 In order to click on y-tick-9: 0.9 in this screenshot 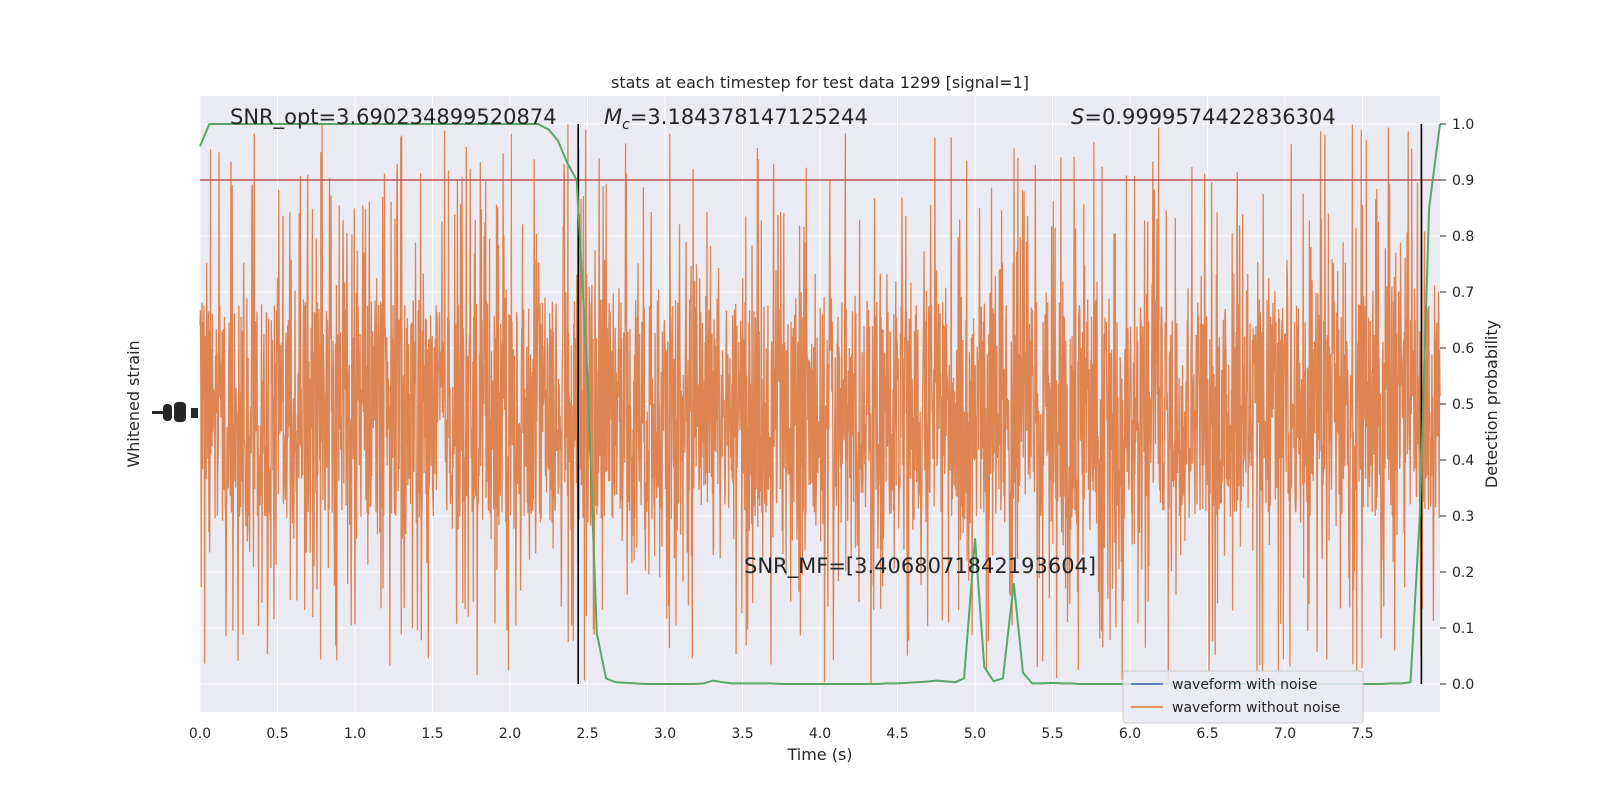, I will do `click(1463, 181)`.